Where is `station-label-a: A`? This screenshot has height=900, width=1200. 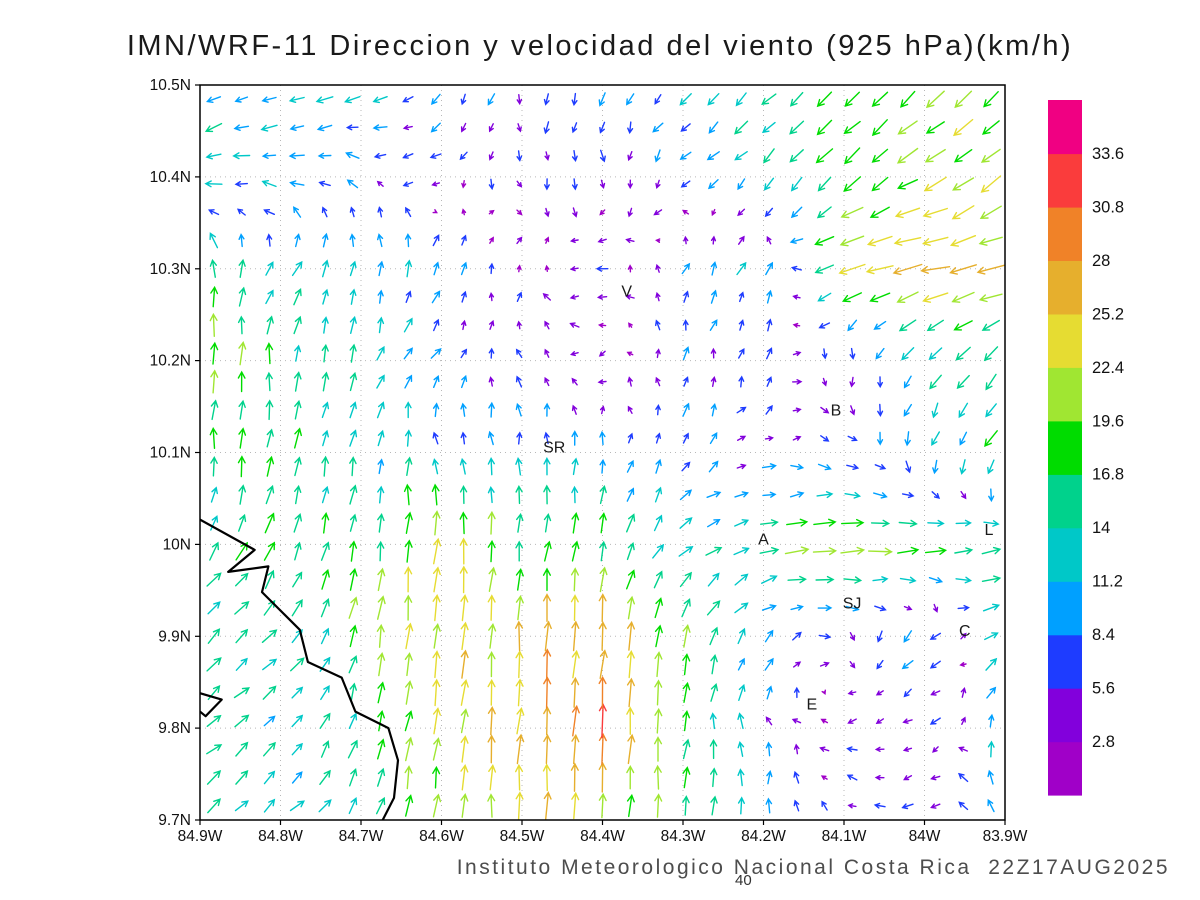
station-label-a: A is located at coordinates (763, 539).